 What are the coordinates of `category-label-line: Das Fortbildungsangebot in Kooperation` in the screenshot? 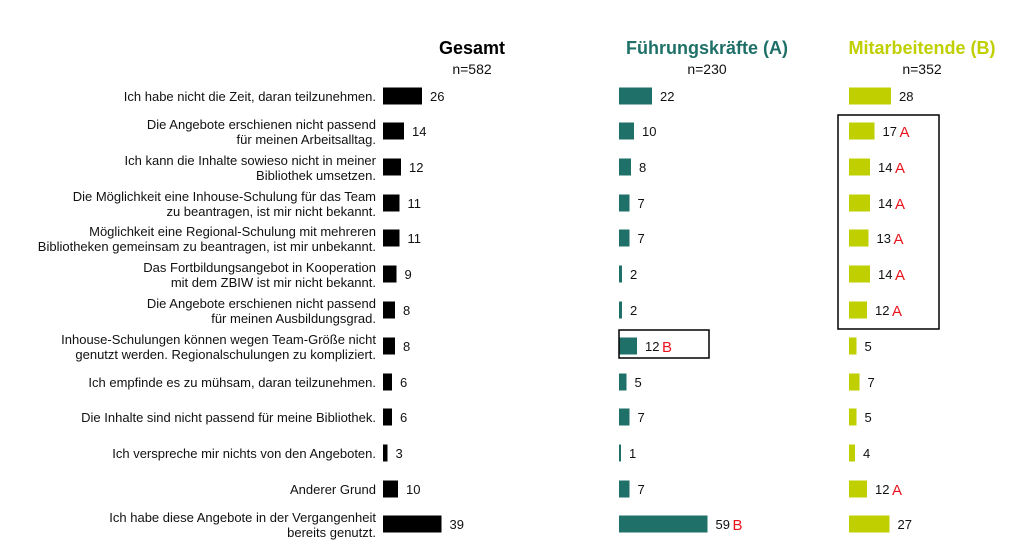 It's located at (259, 267).